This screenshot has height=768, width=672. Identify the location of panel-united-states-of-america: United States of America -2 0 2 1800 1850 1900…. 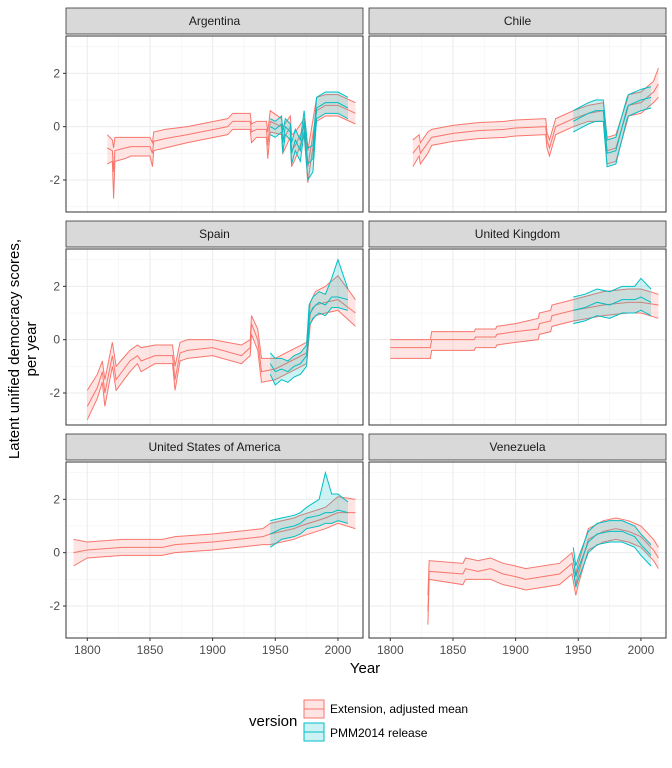
(206, 545).